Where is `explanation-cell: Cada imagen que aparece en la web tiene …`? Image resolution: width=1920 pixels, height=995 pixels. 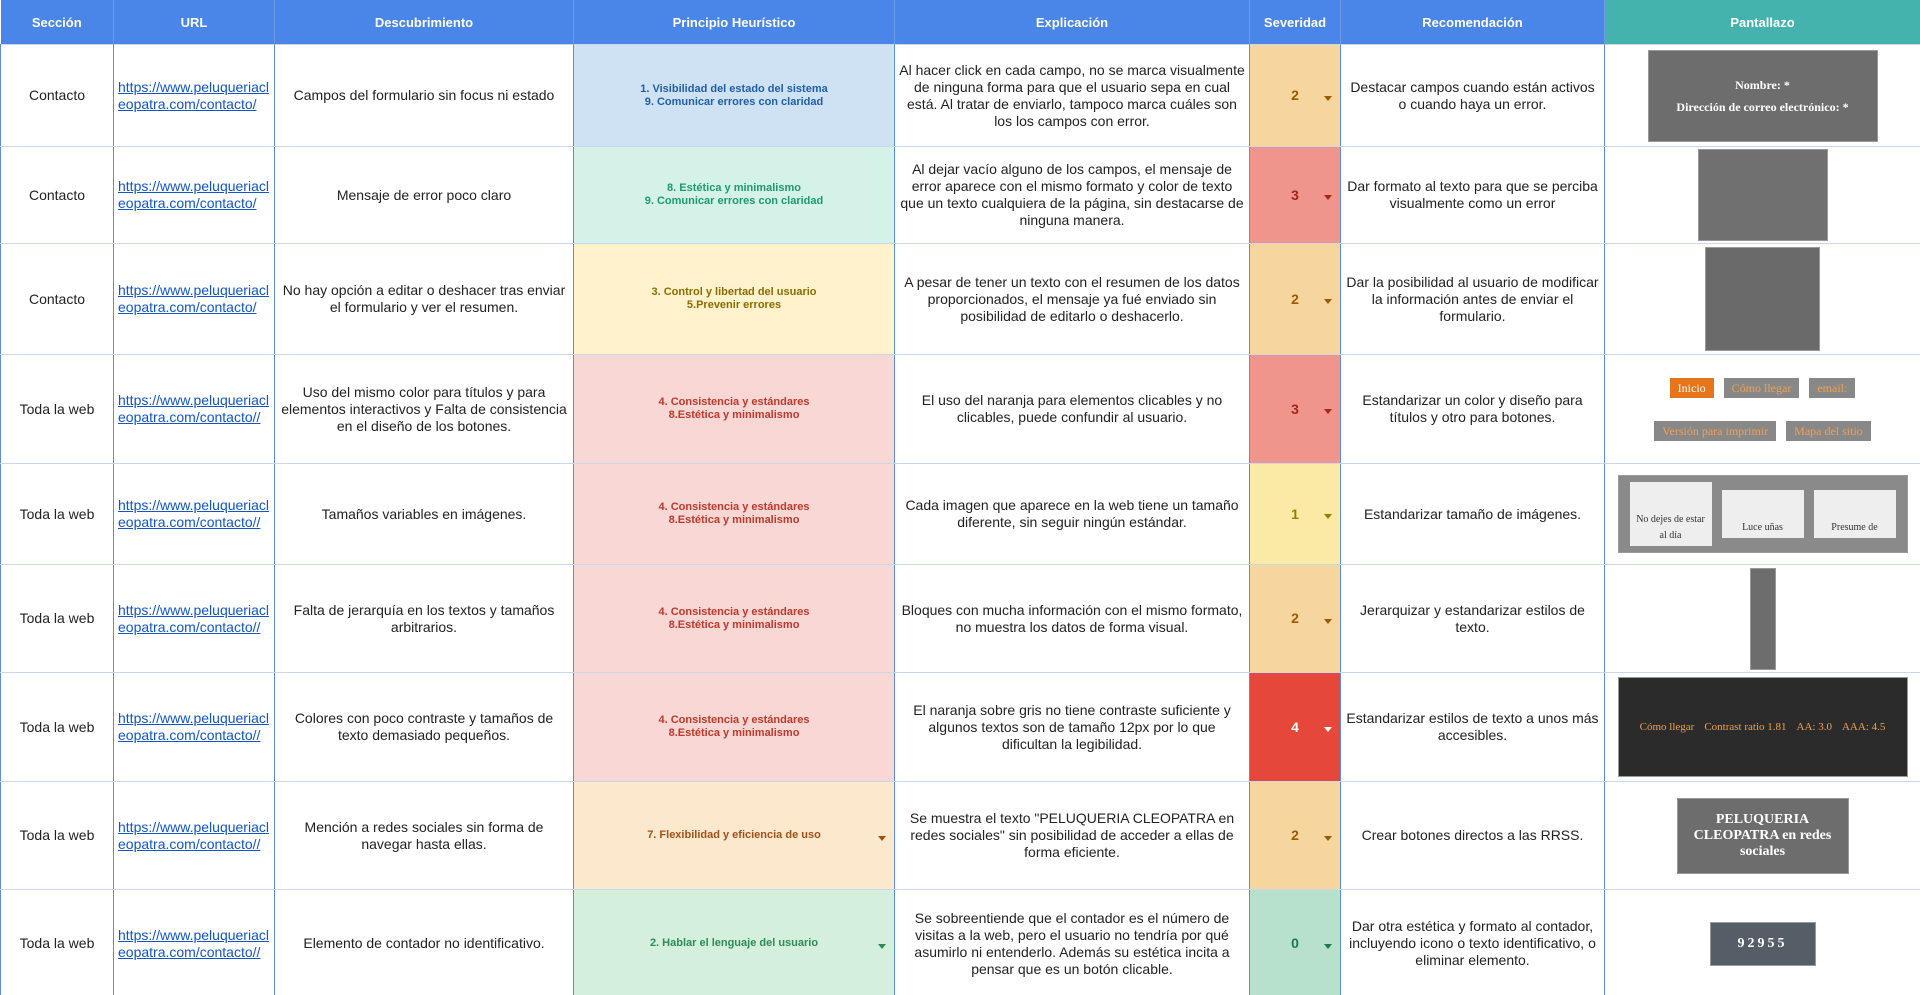
explanation-cell: Cada imagen que aparece en la web tiene … is located at coordinates (1072, 514).